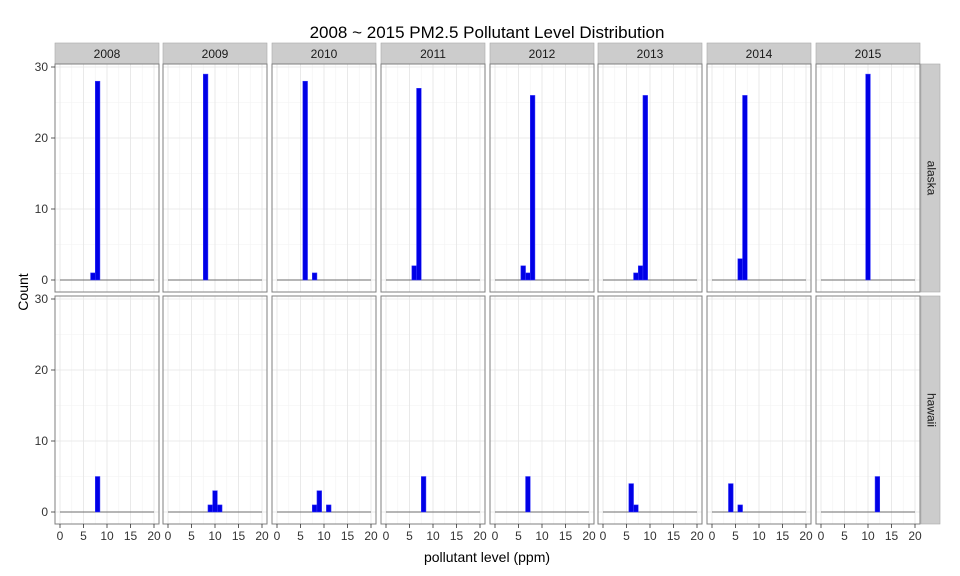 Image resolution: width=960 pixels, height=576 pixels. Describe the element at coordinates (650, 54) in the screenshot. I see `facet-strip-label: 2013` at that location.